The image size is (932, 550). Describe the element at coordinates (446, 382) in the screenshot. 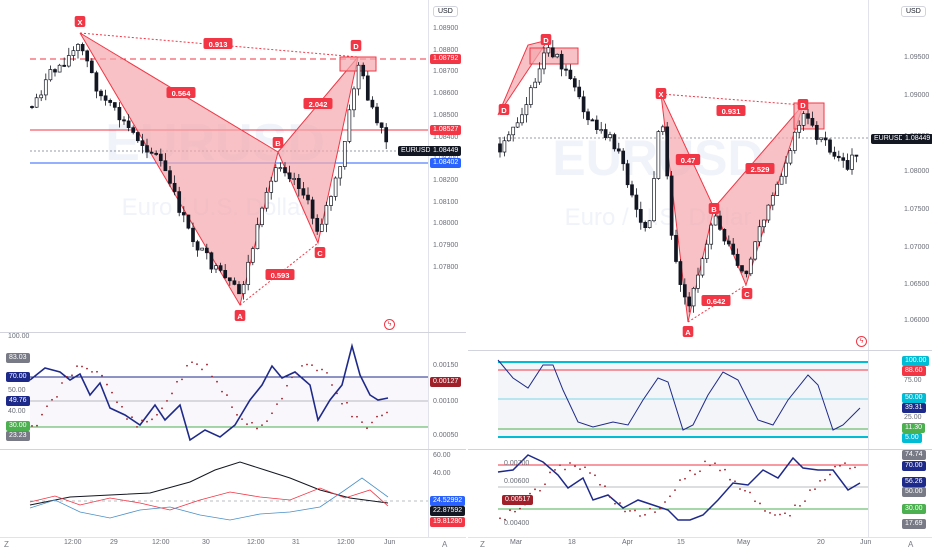

I see `left-macd-value-tag: 0.00127` at that location.